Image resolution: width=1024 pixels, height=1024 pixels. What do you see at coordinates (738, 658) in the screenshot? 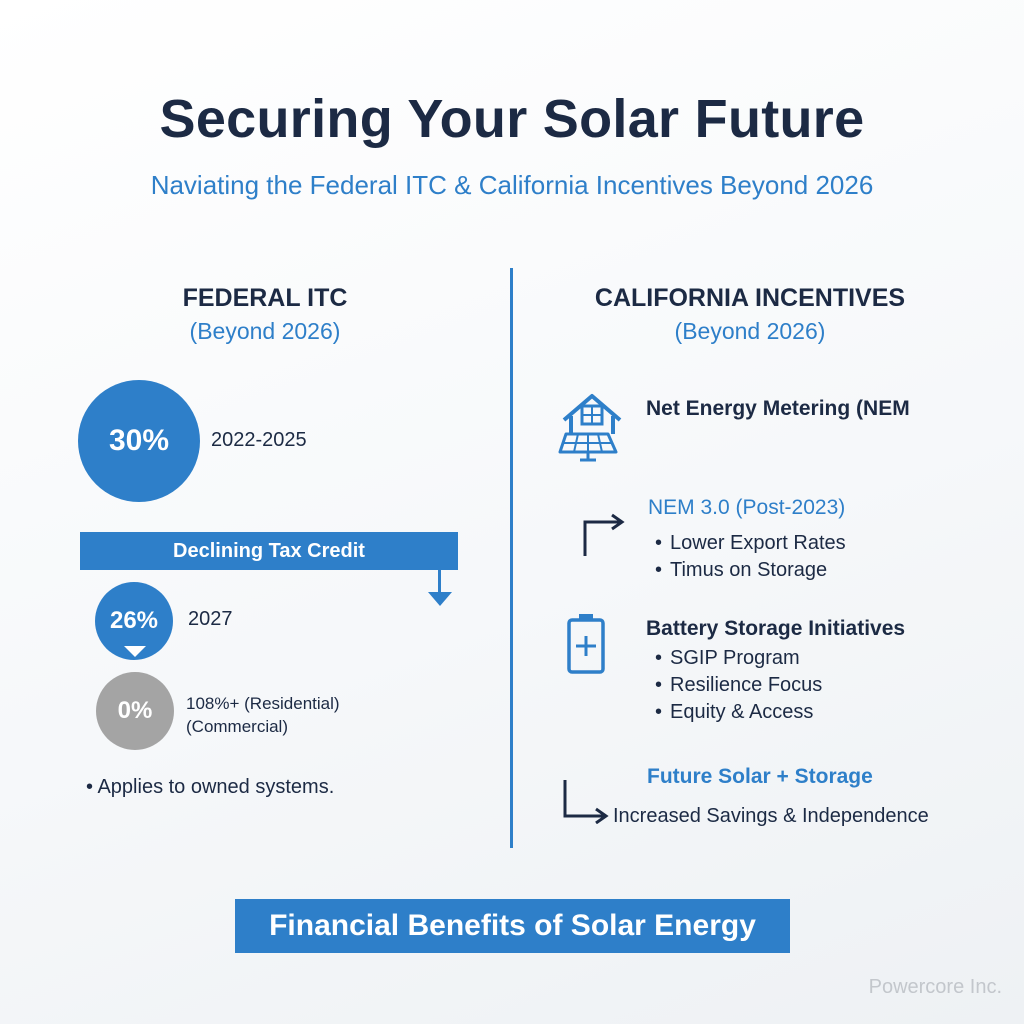
I see `list-item: SGIP Program` at bounding box center [738, 658].